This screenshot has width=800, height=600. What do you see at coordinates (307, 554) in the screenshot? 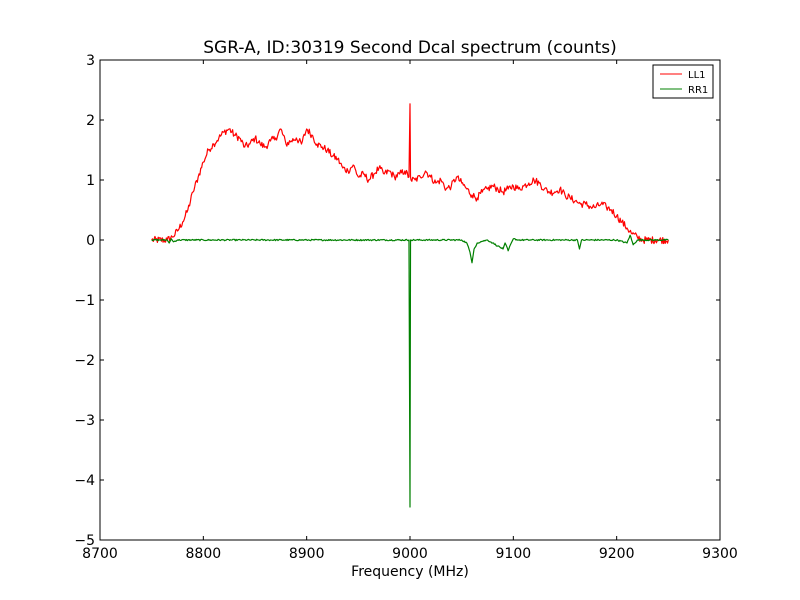
I see `x-tick-label: 8900` at bounding box center [307, 554].